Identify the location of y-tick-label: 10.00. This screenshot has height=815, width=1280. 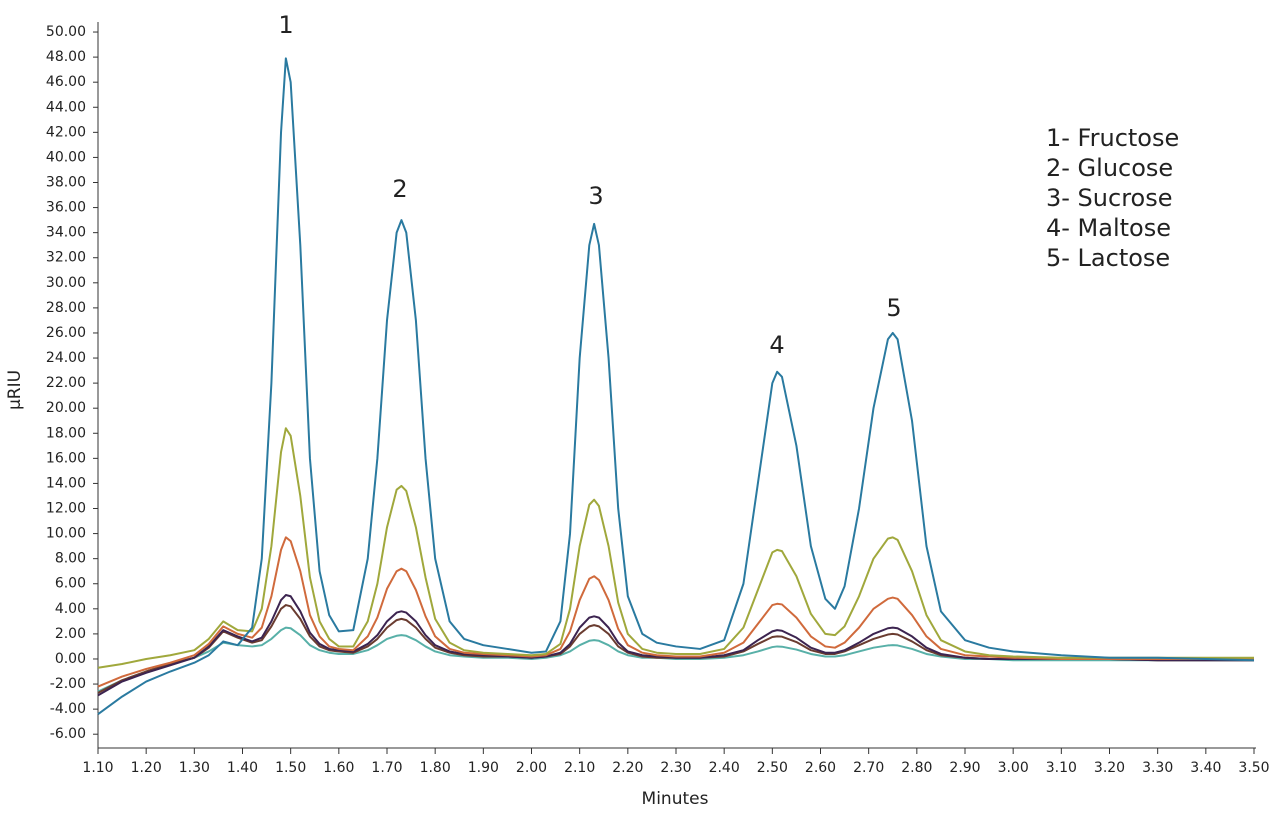
(66, 534).